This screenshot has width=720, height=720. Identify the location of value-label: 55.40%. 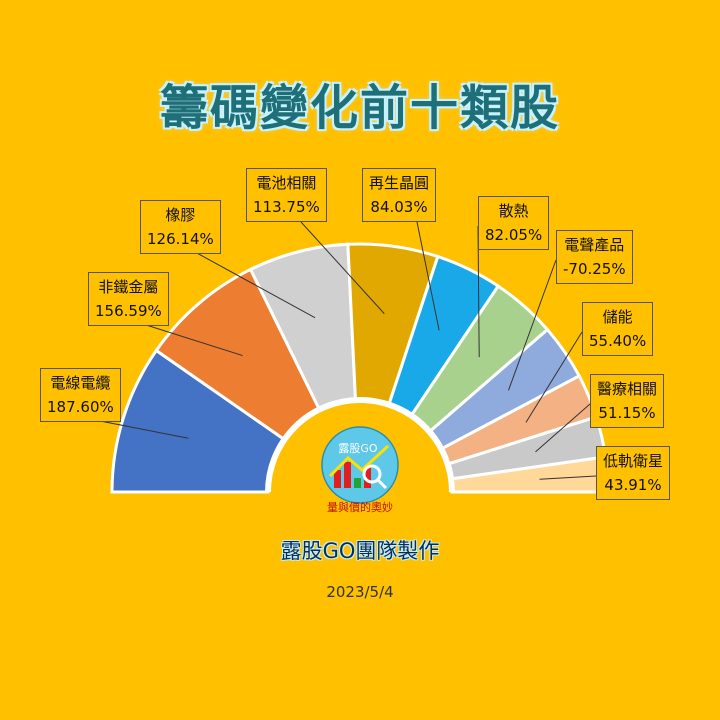
(618, 341).